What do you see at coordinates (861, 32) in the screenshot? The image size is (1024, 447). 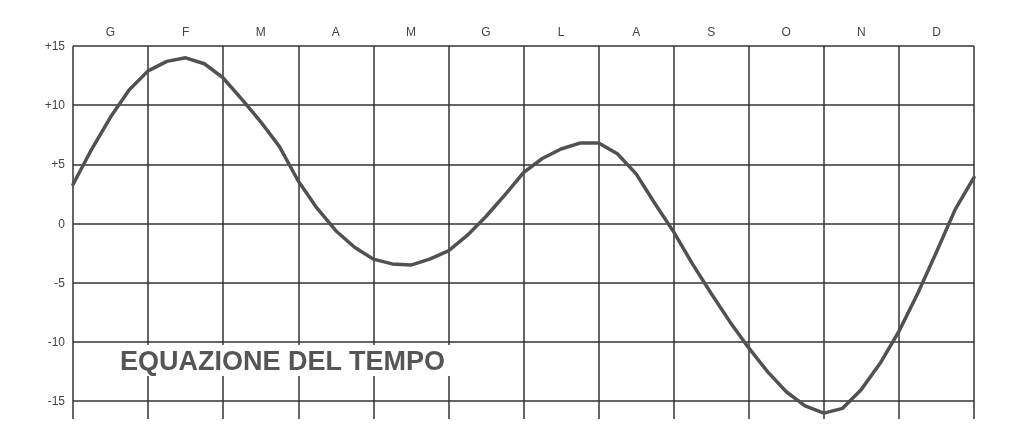 I see `x-tick-label: N` at bounding box center [861, 32].